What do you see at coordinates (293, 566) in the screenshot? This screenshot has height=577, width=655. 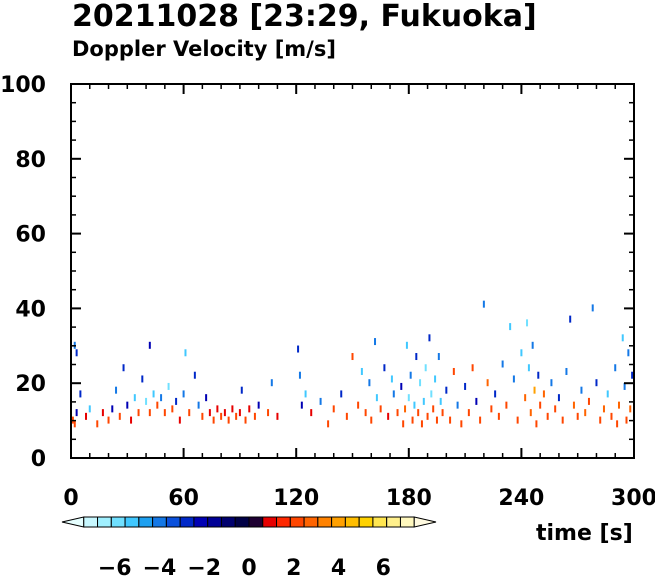 I see `colorbar-tick-label: 2` at bounding box center [293, 566].